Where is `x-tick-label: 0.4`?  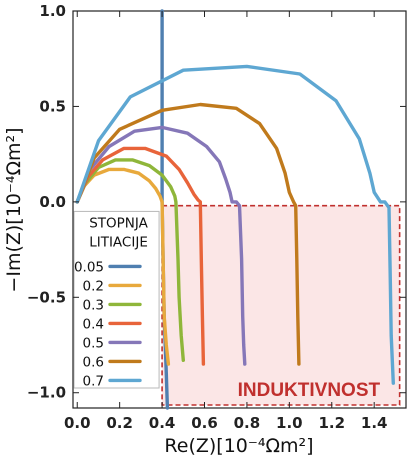
x-tick-label: 0.4 is located at coordinates (162, 423).